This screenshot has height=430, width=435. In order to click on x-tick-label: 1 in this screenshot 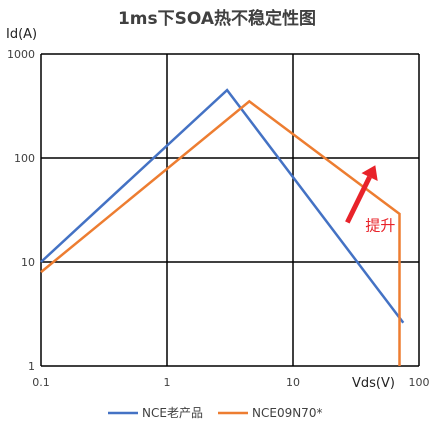, I will do `click(167, 382)`.